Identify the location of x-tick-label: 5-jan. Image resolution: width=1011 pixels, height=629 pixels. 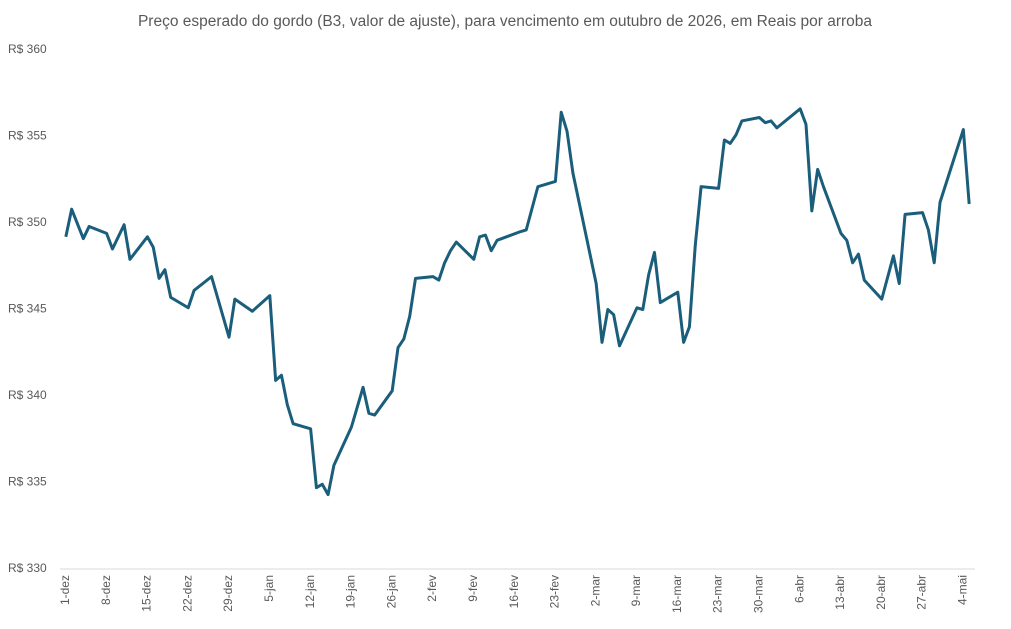
(269, 588).